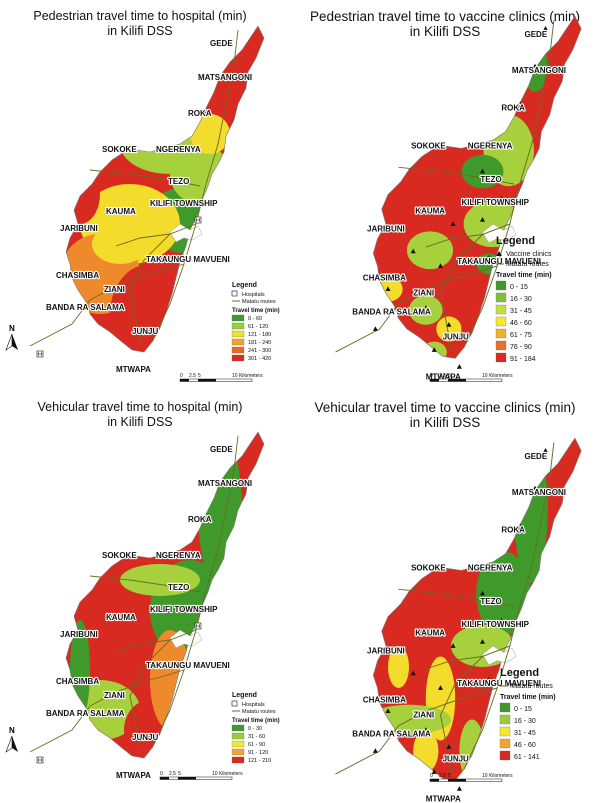 The image size is (600, 803). What do you see at coordinates (423, 714) in the screenshot?
I see `place-label: ZIANI` at bounding box center [423, 714].